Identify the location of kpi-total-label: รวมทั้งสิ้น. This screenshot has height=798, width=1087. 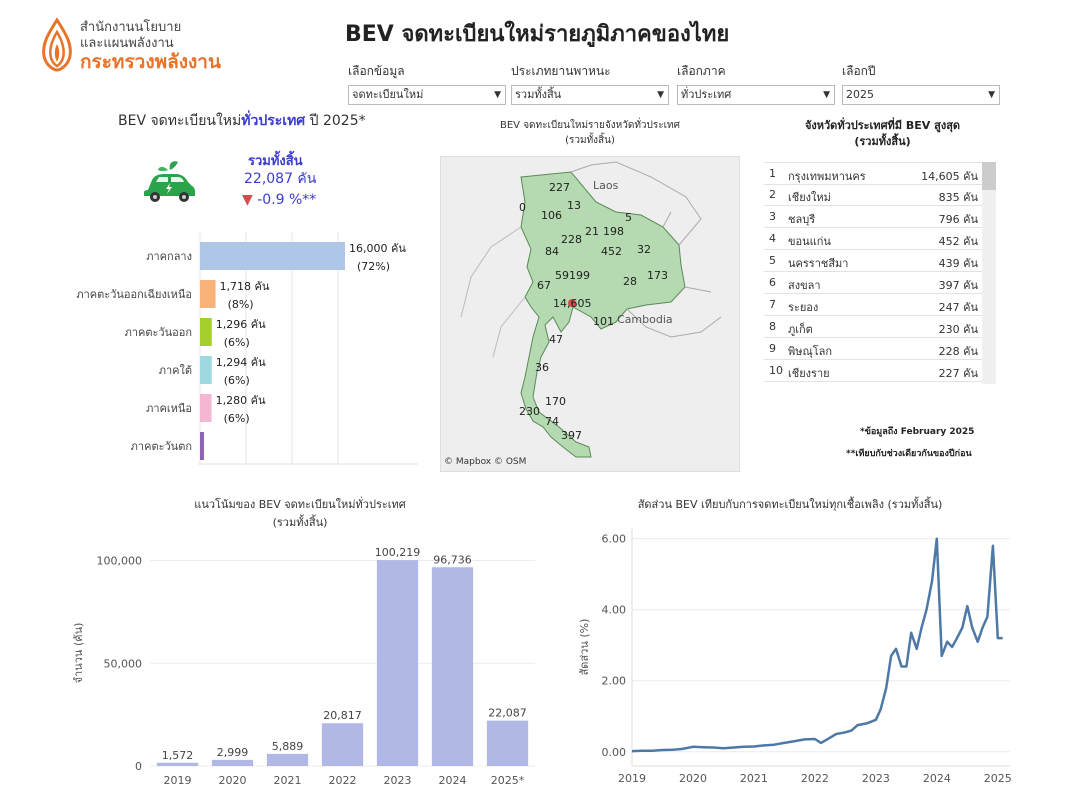
(275, 161).